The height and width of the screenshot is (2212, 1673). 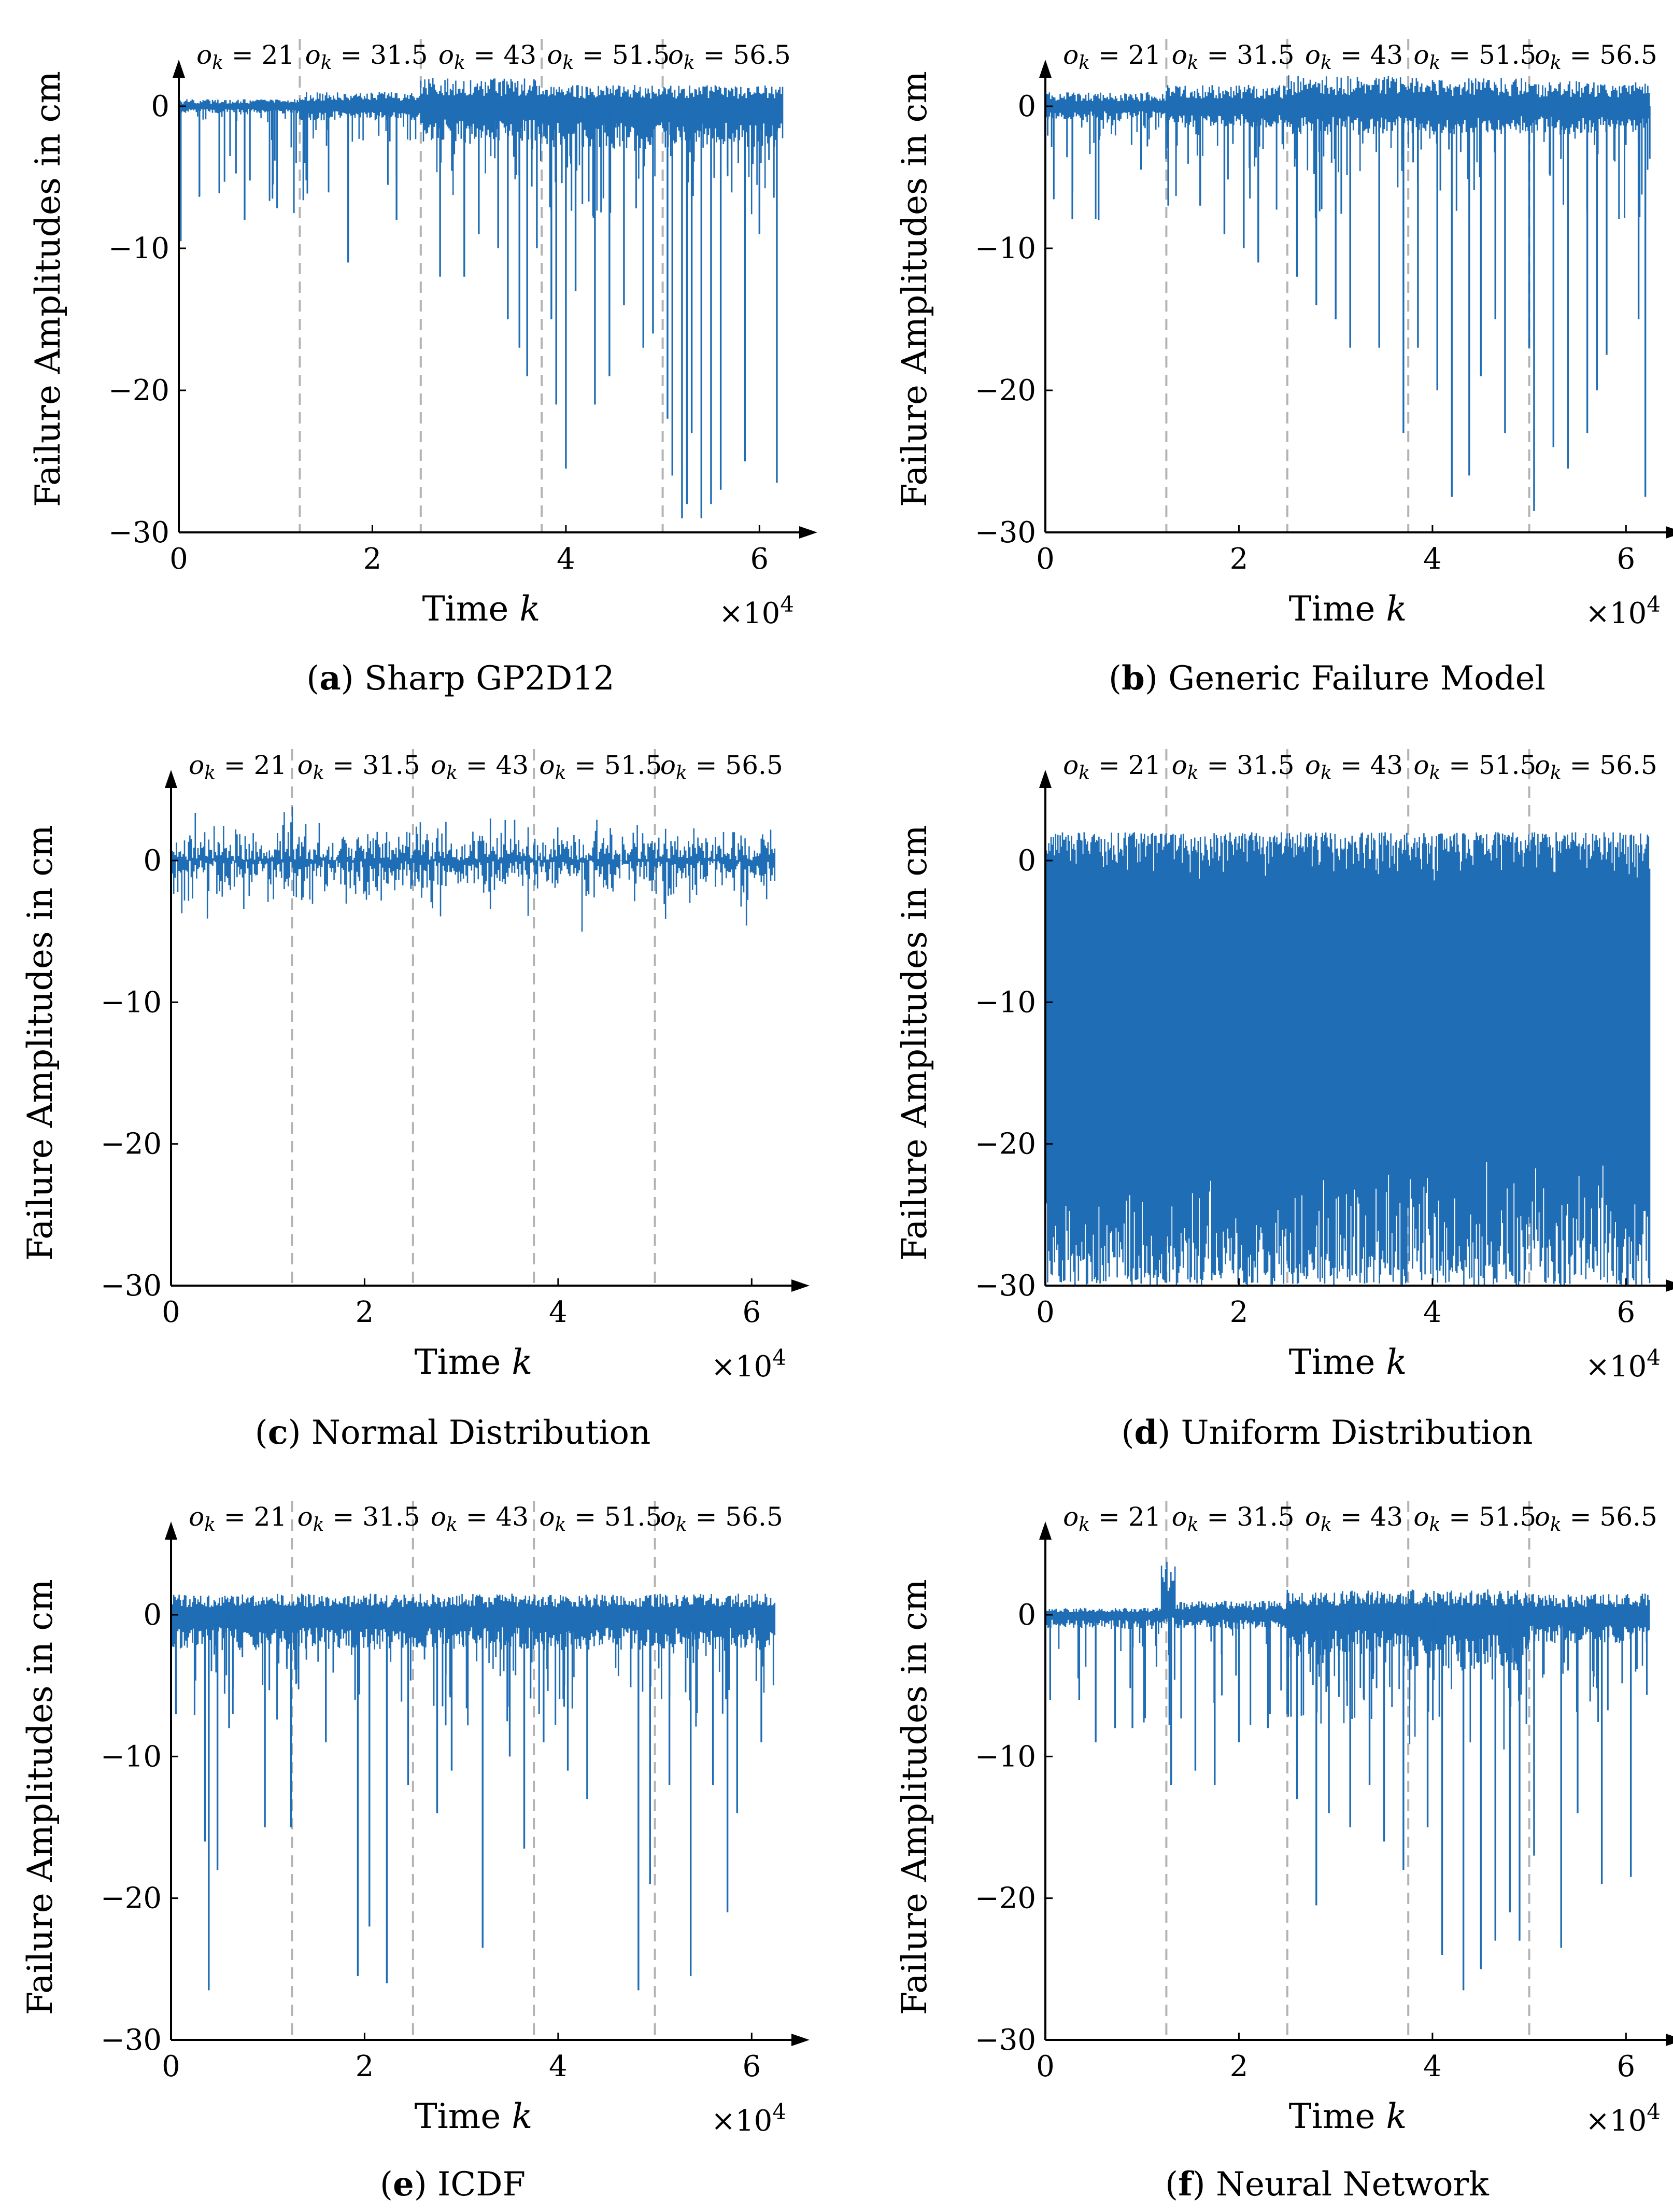 What do you see at coordinates (1327, 678) in the screenshot?
I see `panel-caption: (b) Generic Failure Model` at bounding box center [1327, 678].